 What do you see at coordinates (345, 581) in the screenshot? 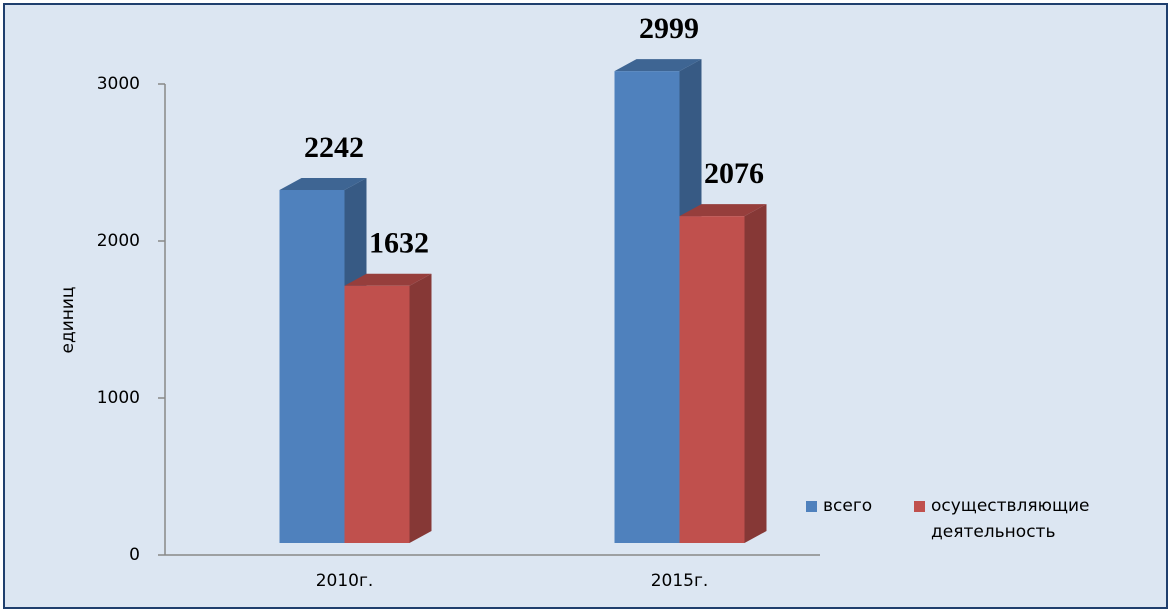
I see `x-tick-label: 2010г.` at bounding box center [345, 581].